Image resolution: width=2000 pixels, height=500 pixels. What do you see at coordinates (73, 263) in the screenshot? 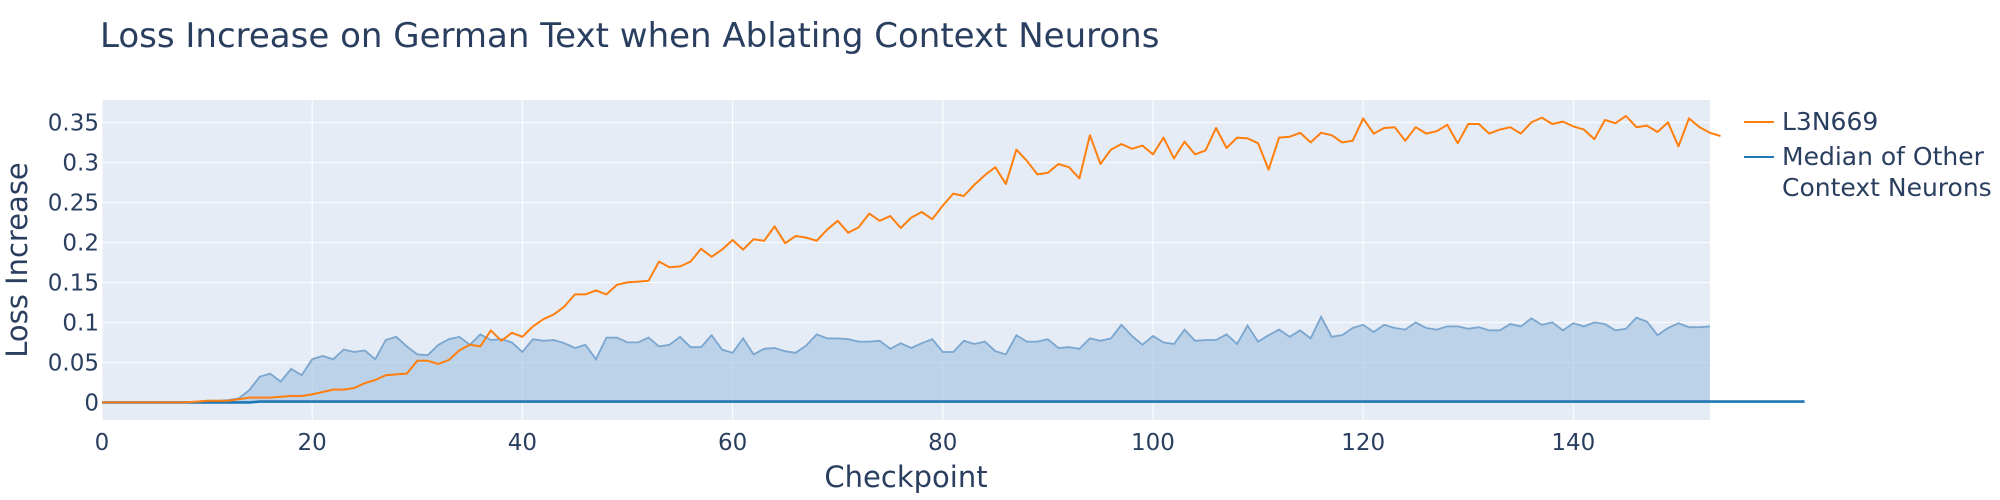
I see `y-axis-ticks: 0 0.05 0.1 0.15 0.2 0.25 0.3 0.35` at bounding box center [73, 263].